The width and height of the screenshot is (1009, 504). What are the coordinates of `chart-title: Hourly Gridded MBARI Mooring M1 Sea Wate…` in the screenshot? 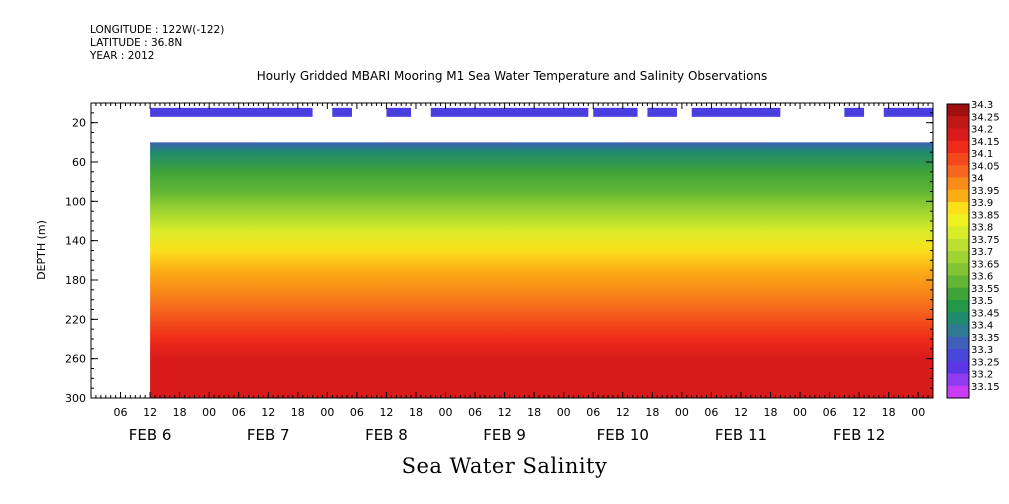 It's located at (512, 76).